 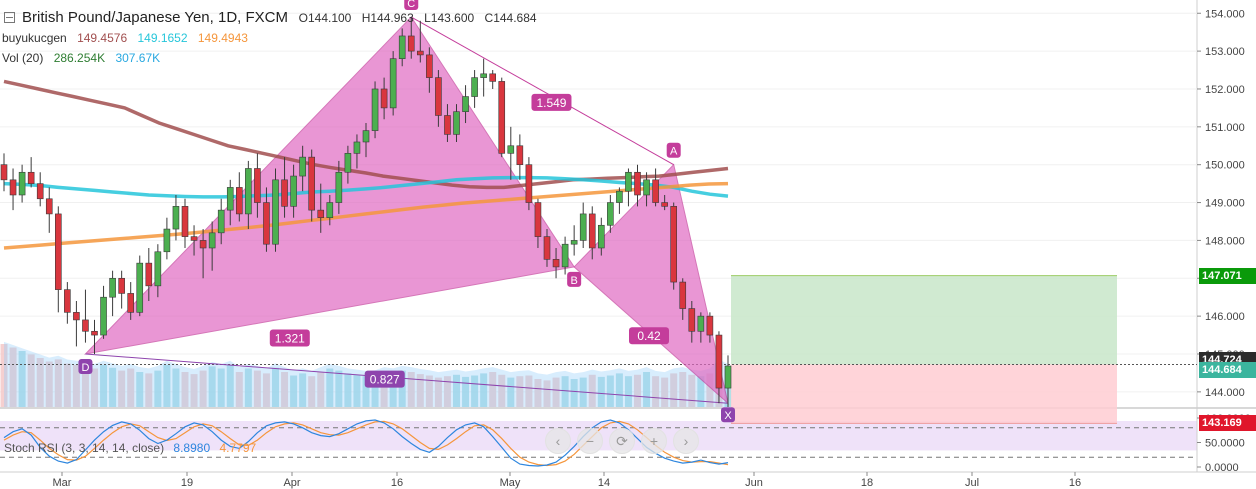 I want to click on point-label-text: C, so click(x=411, y=5).